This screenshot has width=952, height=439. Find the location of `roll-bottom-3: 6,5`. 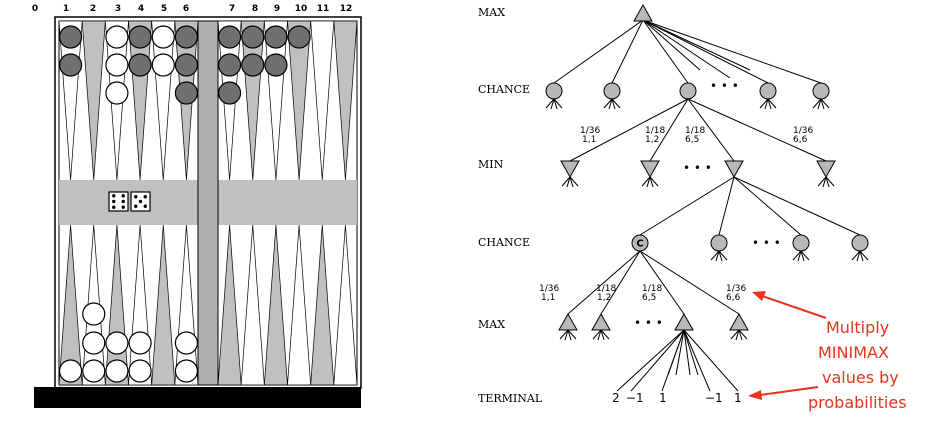

roll-bottom-3: 6,5 is located at coordinates (649, 298).